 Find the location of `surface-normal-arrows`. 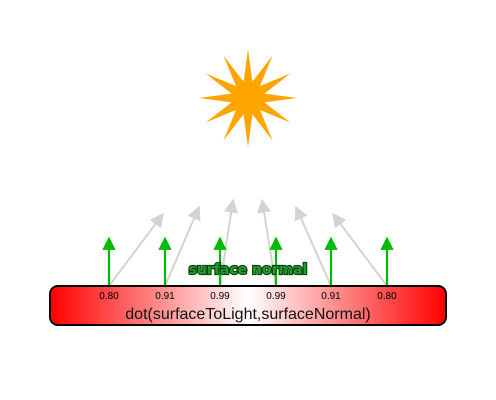

surface-normal-arrows is located at coordinates (248, 261).